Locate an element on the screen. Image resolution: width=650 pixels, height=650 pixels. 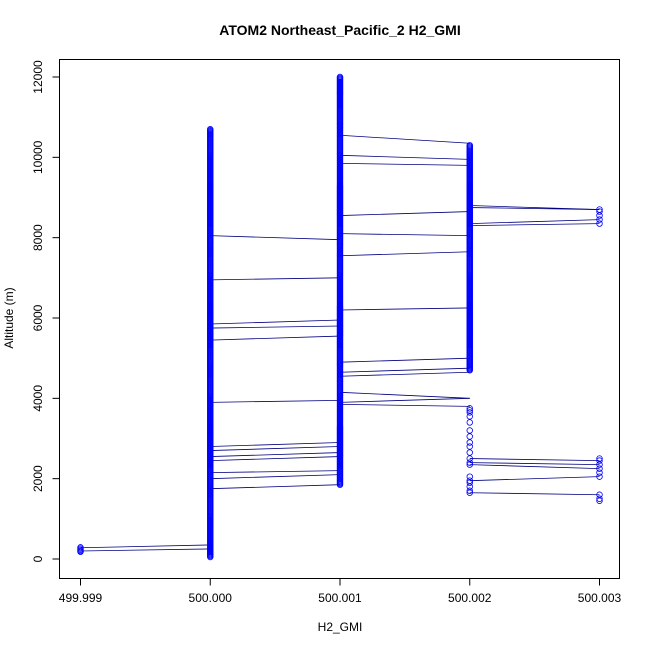
x-axis: 499.999 500.000 500.001 500.002 500.003 is located at coordinates (340, 591).